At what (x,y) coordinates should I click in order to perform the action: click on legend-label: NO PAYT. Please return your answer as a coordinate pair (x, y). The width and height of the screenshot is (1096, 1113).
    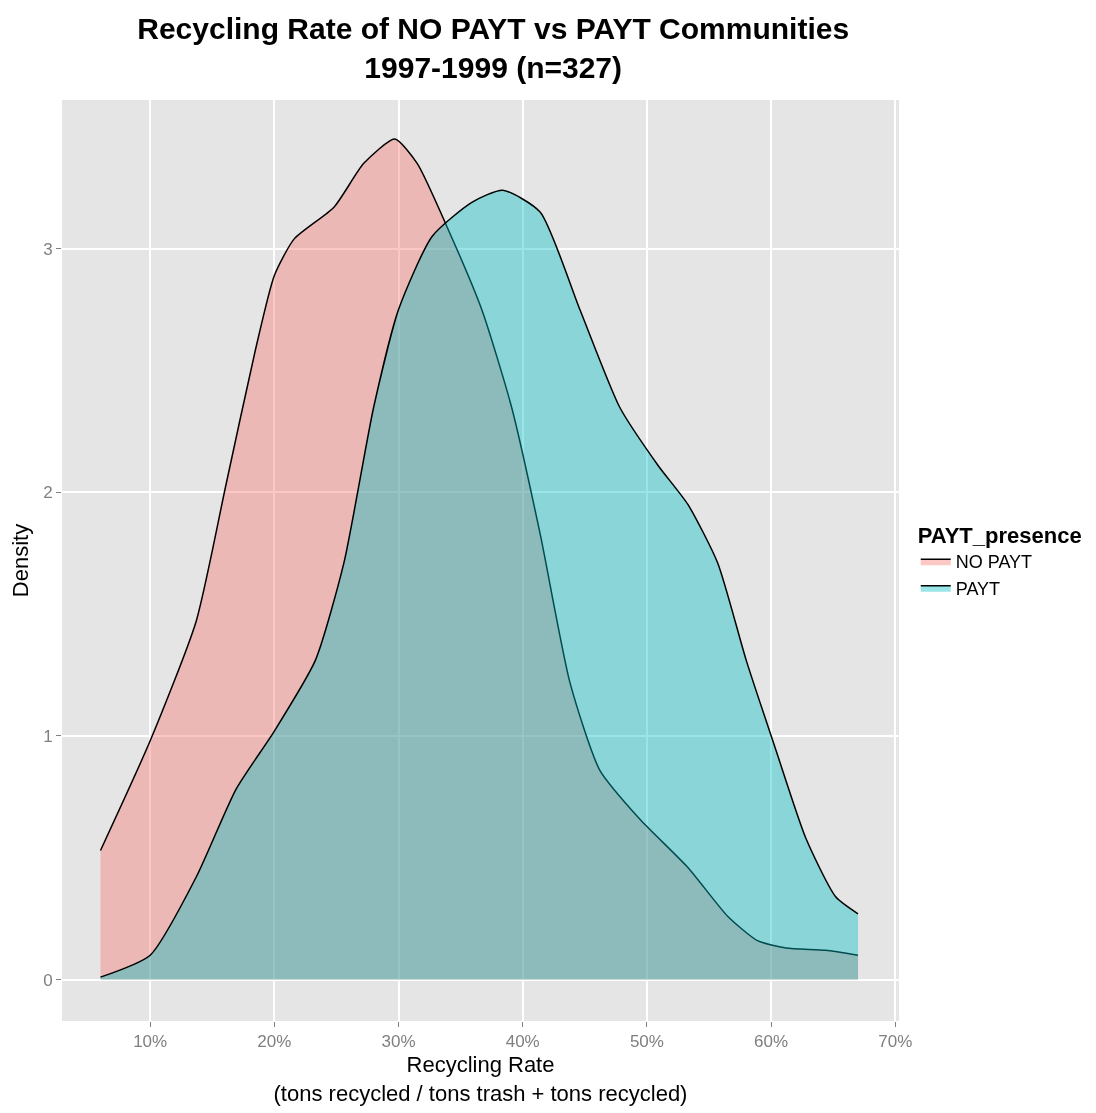
    Looking at the image, I should click on (994, 562).